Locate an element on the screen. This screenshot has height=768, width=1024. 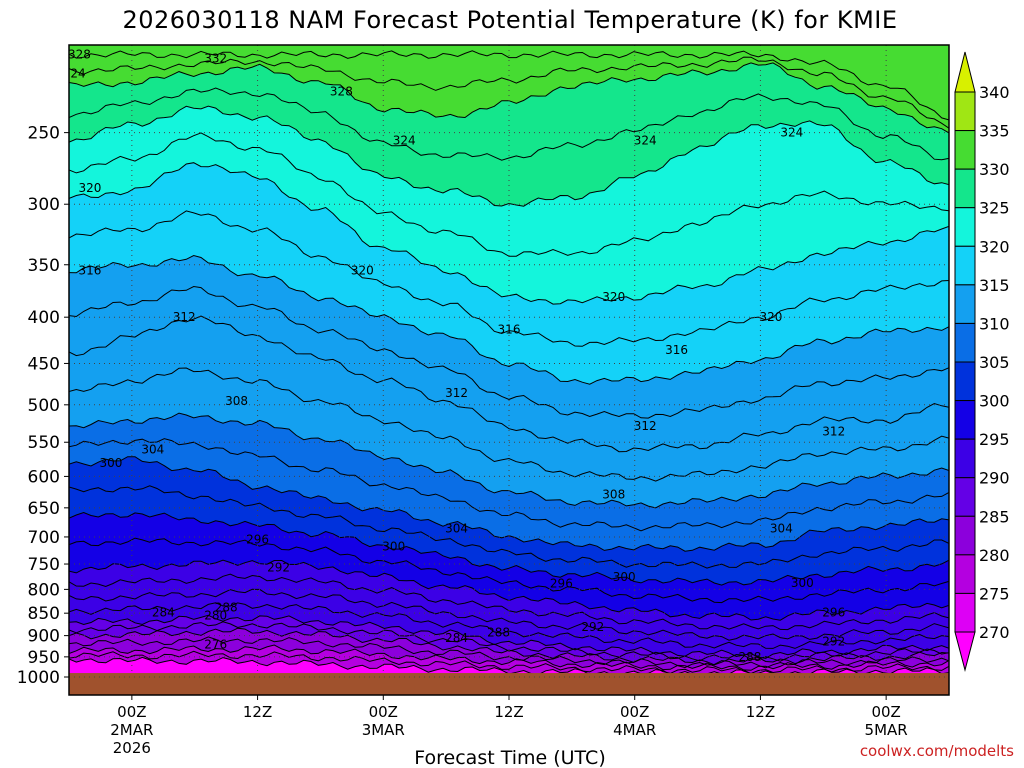
colorbar-label: 325 is located at coordinates (994, 208).